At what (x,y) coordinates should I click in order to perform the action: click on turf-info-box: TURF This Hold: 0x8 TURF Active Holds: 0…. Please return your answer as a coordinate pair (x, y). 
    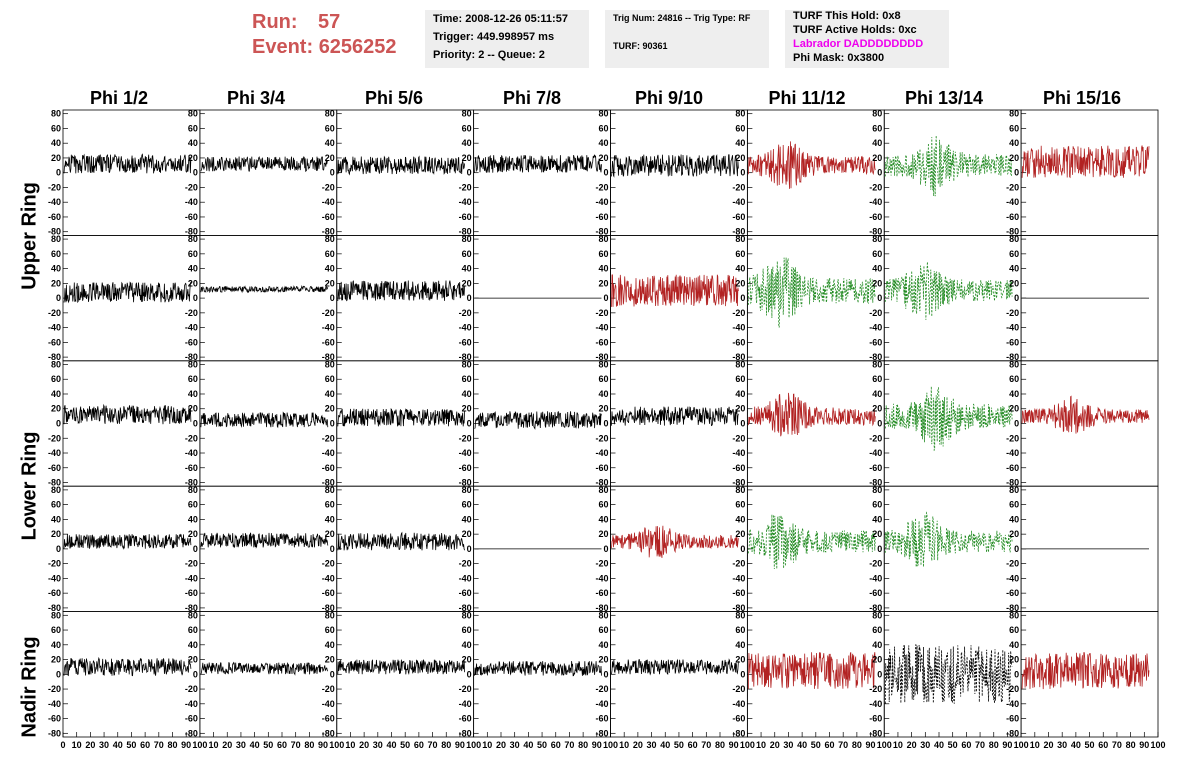
    Looking at the image, I should click on (867, 39).